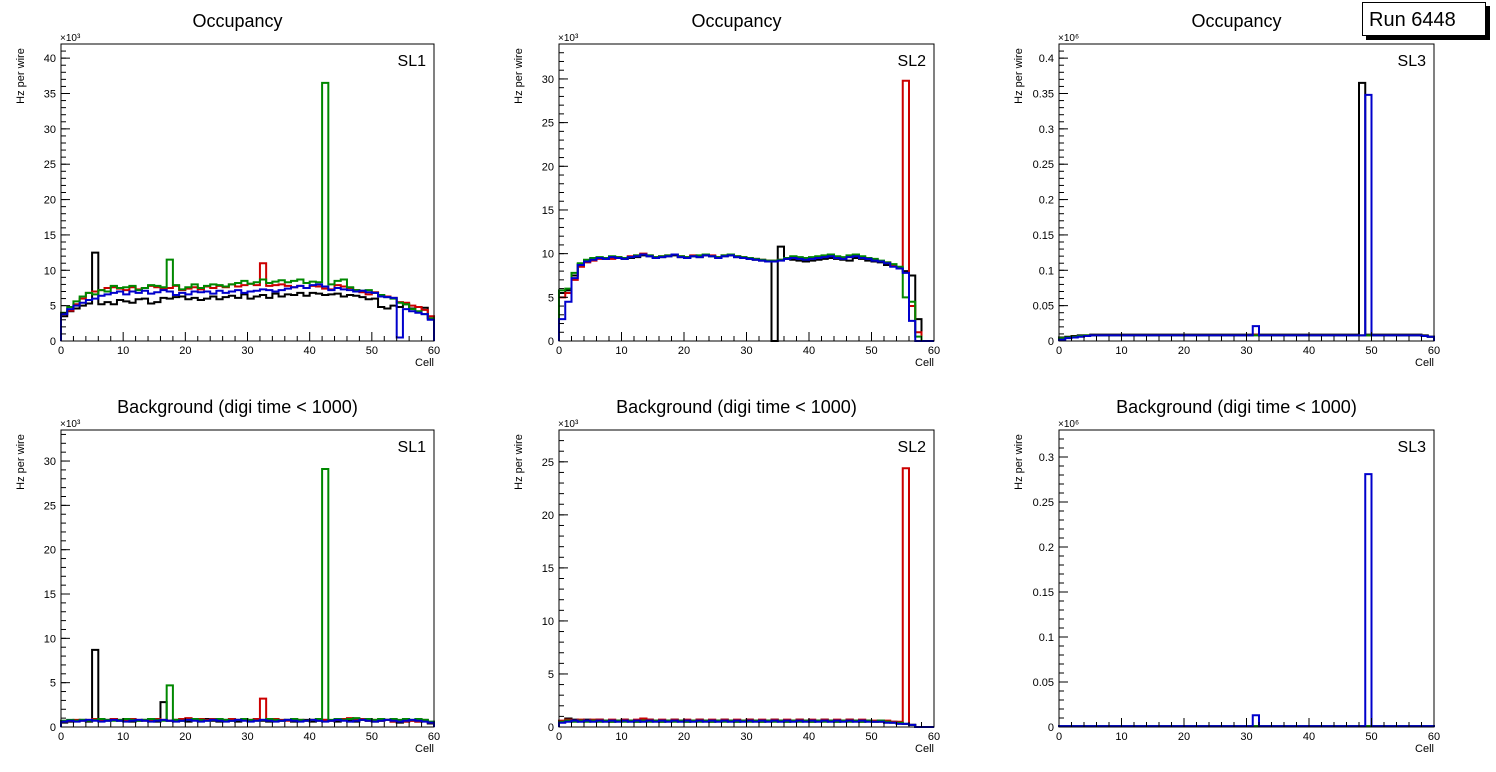 The height and width of the screenshot is (772, 1496). Describe the element at coordinates (50, 59) in the screenshot. I see `y-tick-label: 40` at that location.